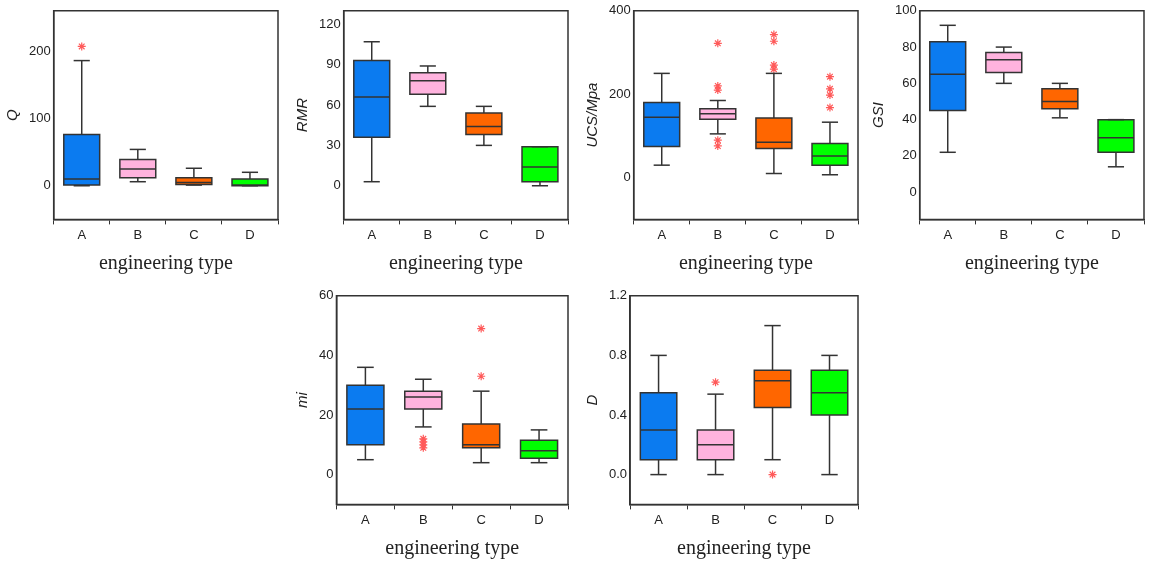  What do you see at coordinates (12, 114) in the screenshot?
I see `y-axis-title: Q` at bounding box center [12, 114].